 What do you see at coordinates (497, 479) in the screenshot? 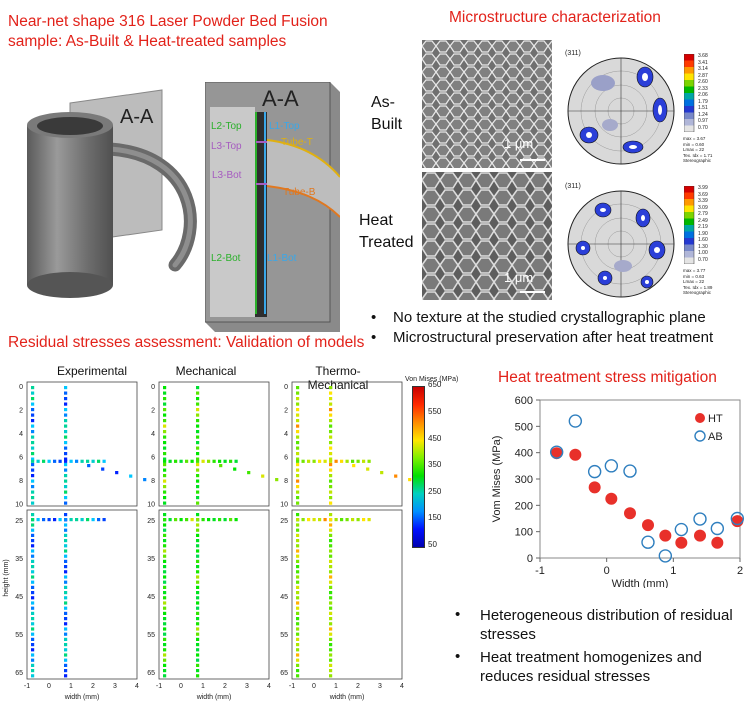
I see `y-axis-label: Vom Mises (MPa)` at bounding box center [497, 479].